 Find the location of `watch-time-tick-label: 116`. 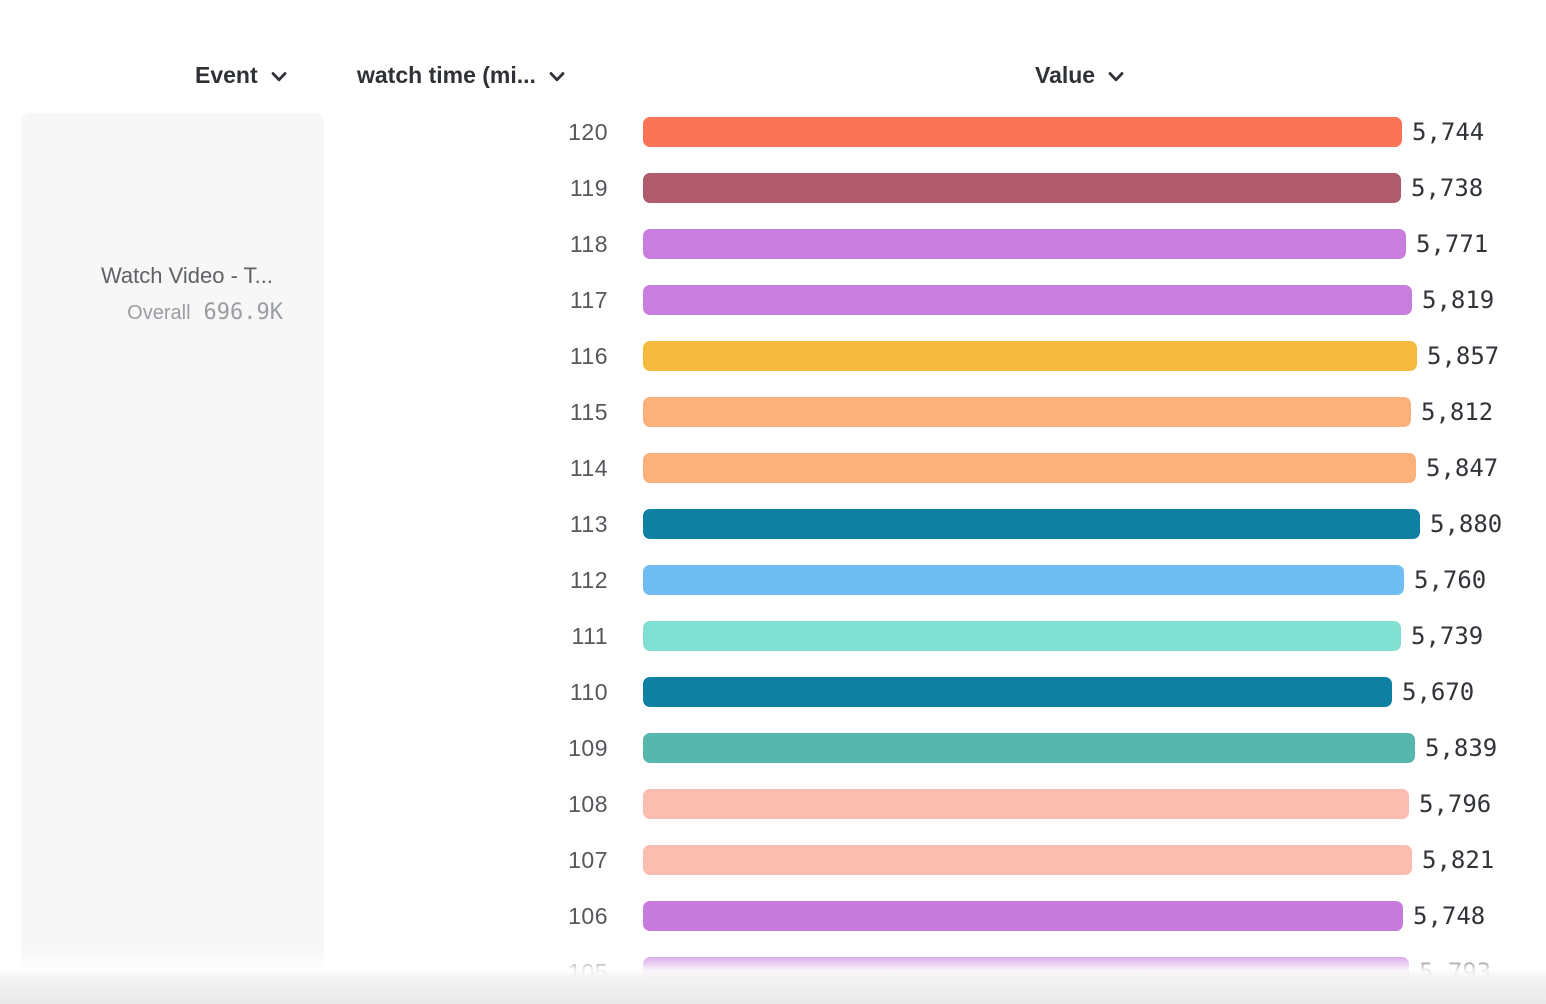

watch-time-tick-label: 116 is located at coordinates (588, 356).